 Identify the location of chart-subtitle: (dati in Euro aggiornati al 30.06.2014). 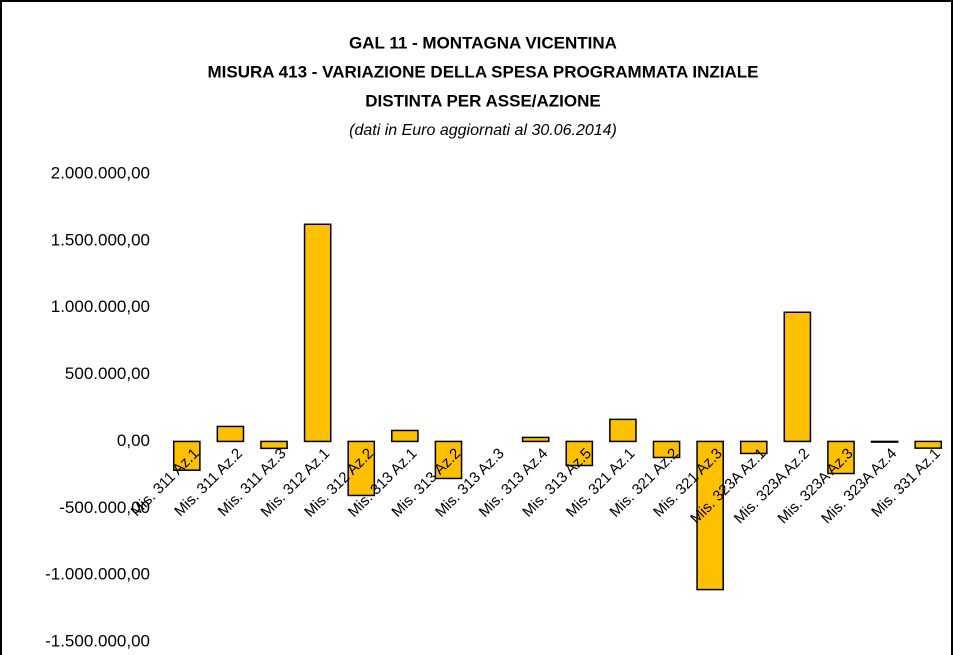
(483, 130).